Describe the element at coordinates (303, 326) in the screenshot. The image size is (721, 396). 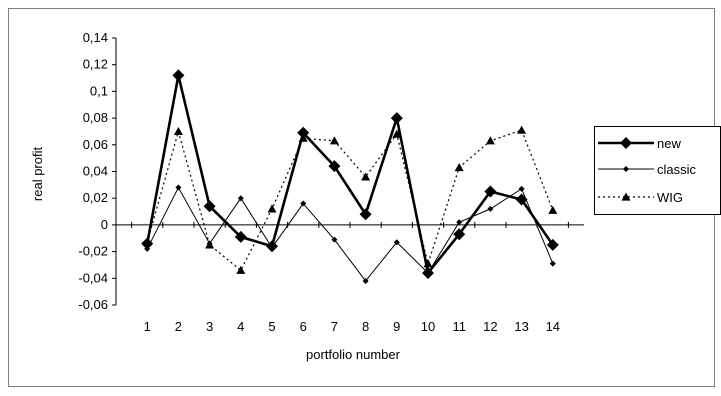
I see `x-tick-label: 6` at that location.